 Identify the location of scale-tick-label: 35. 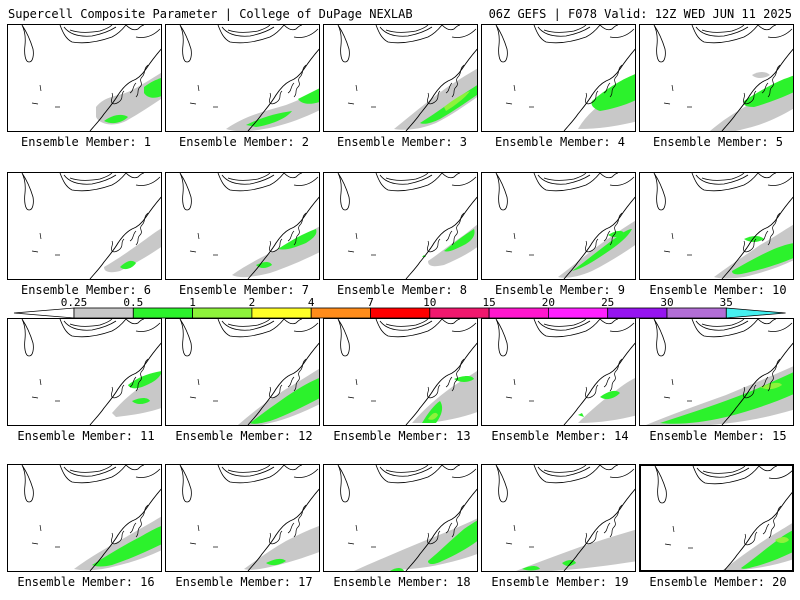
(726, 302).